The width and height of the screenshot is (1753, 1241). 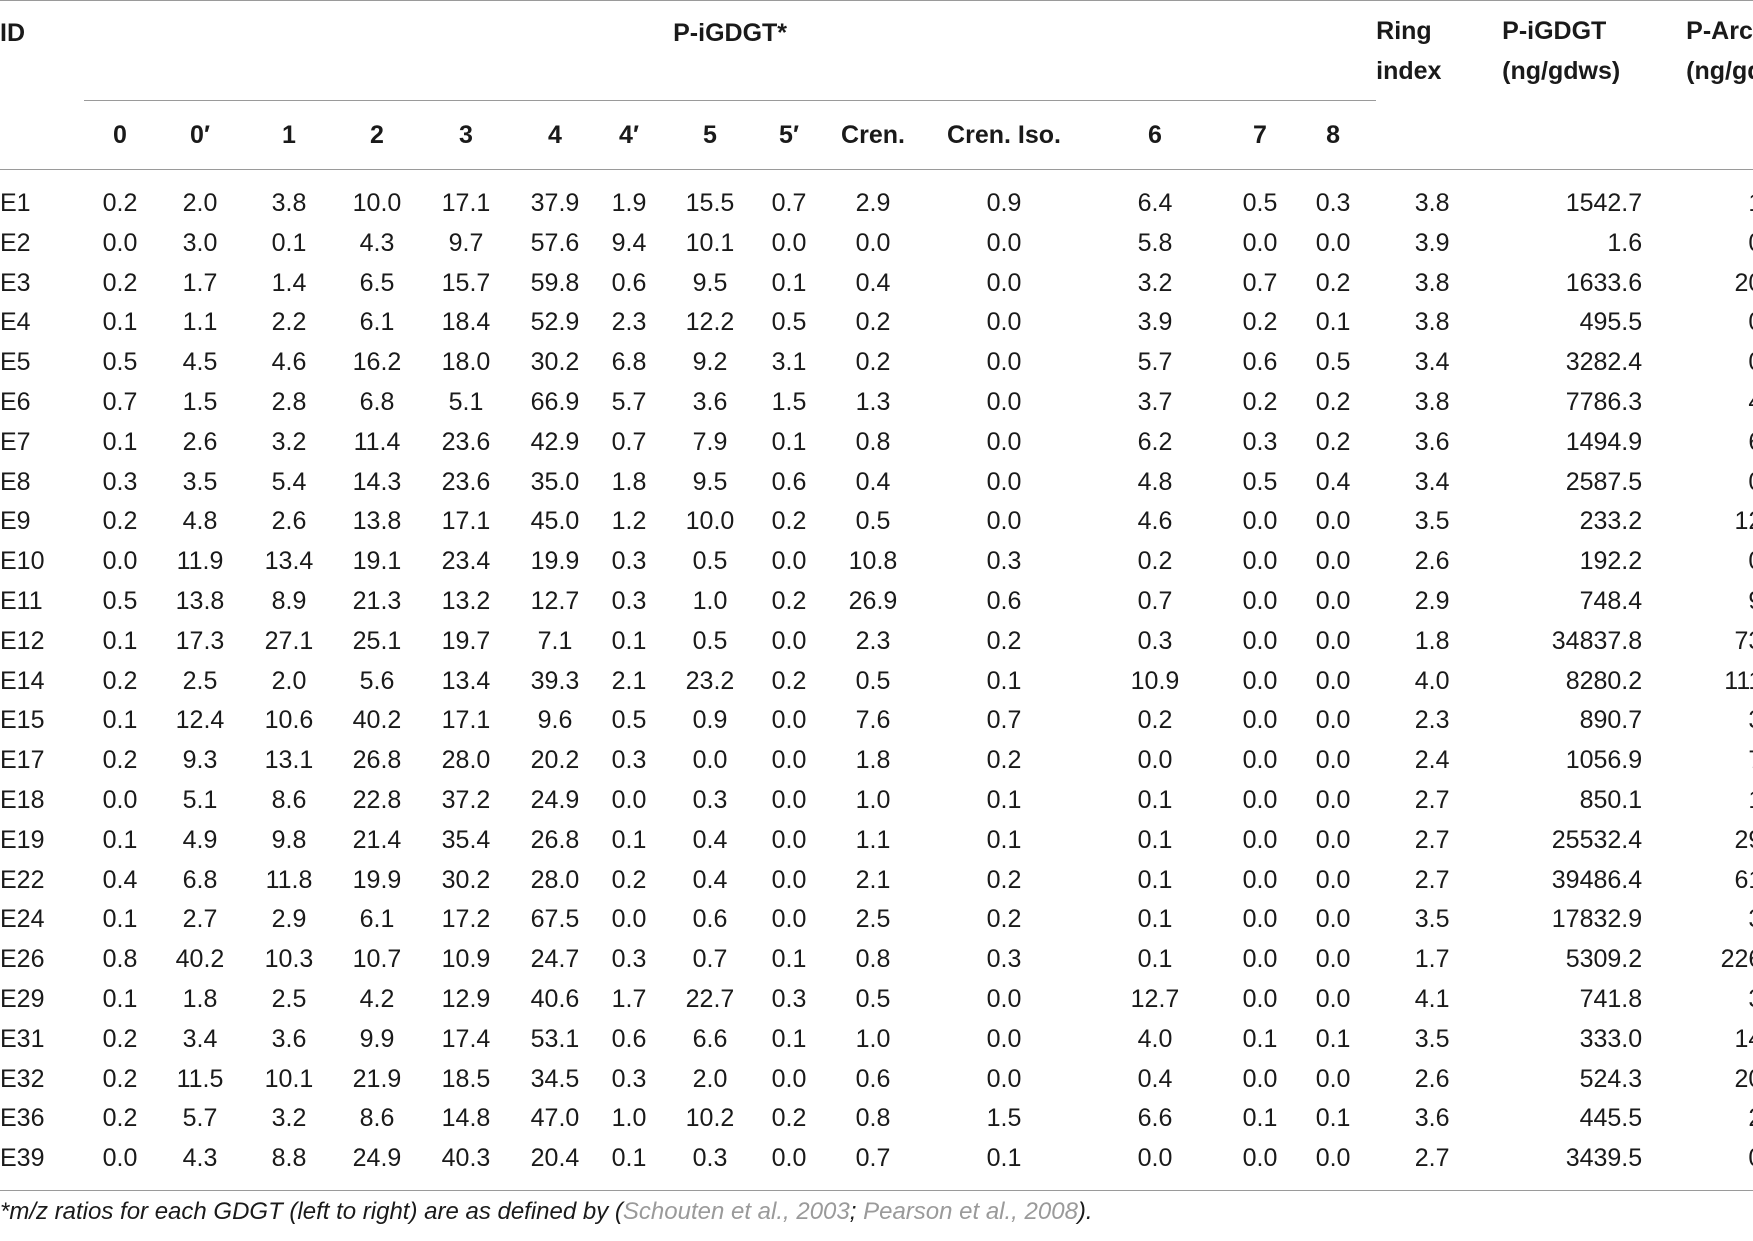 I want to click on table-cell: 11.5, so click(x=200, y=1078).